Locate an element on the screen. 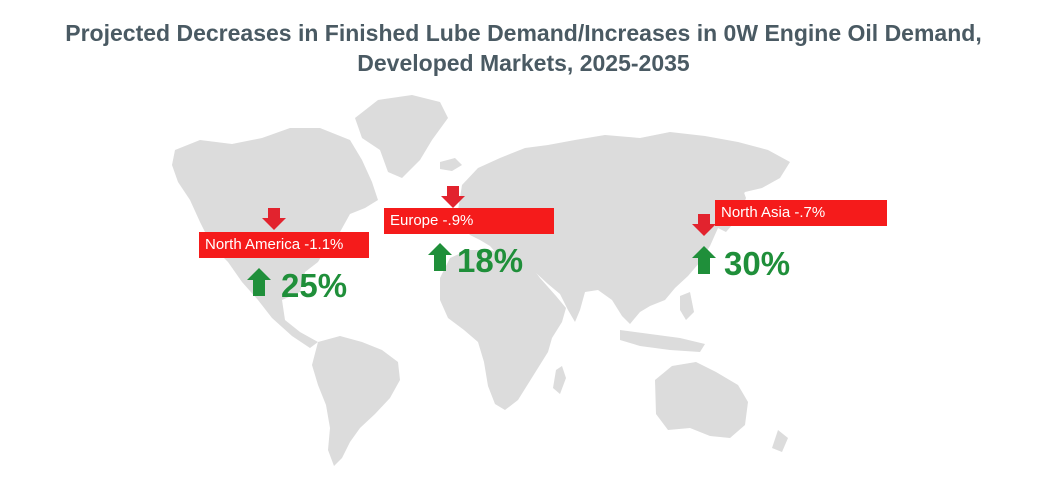 The height and width of the screenshot is (492, 1047). philippines-shape is located at coordinates (687, 306).